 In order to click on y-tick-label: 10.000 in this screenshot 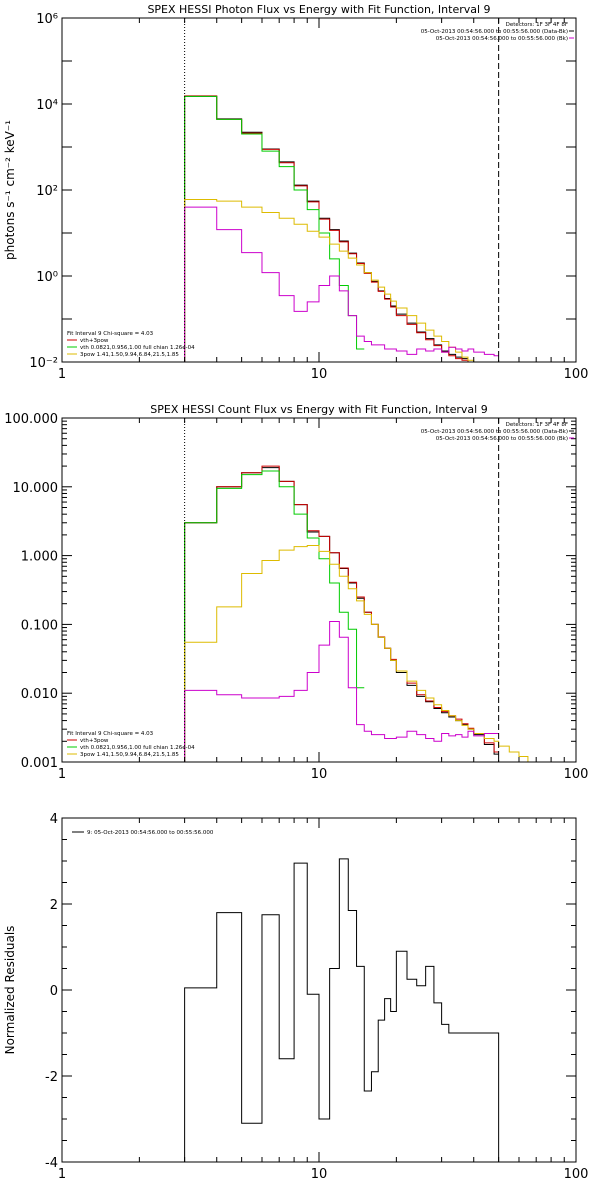, I will do `click(36, 488)`.